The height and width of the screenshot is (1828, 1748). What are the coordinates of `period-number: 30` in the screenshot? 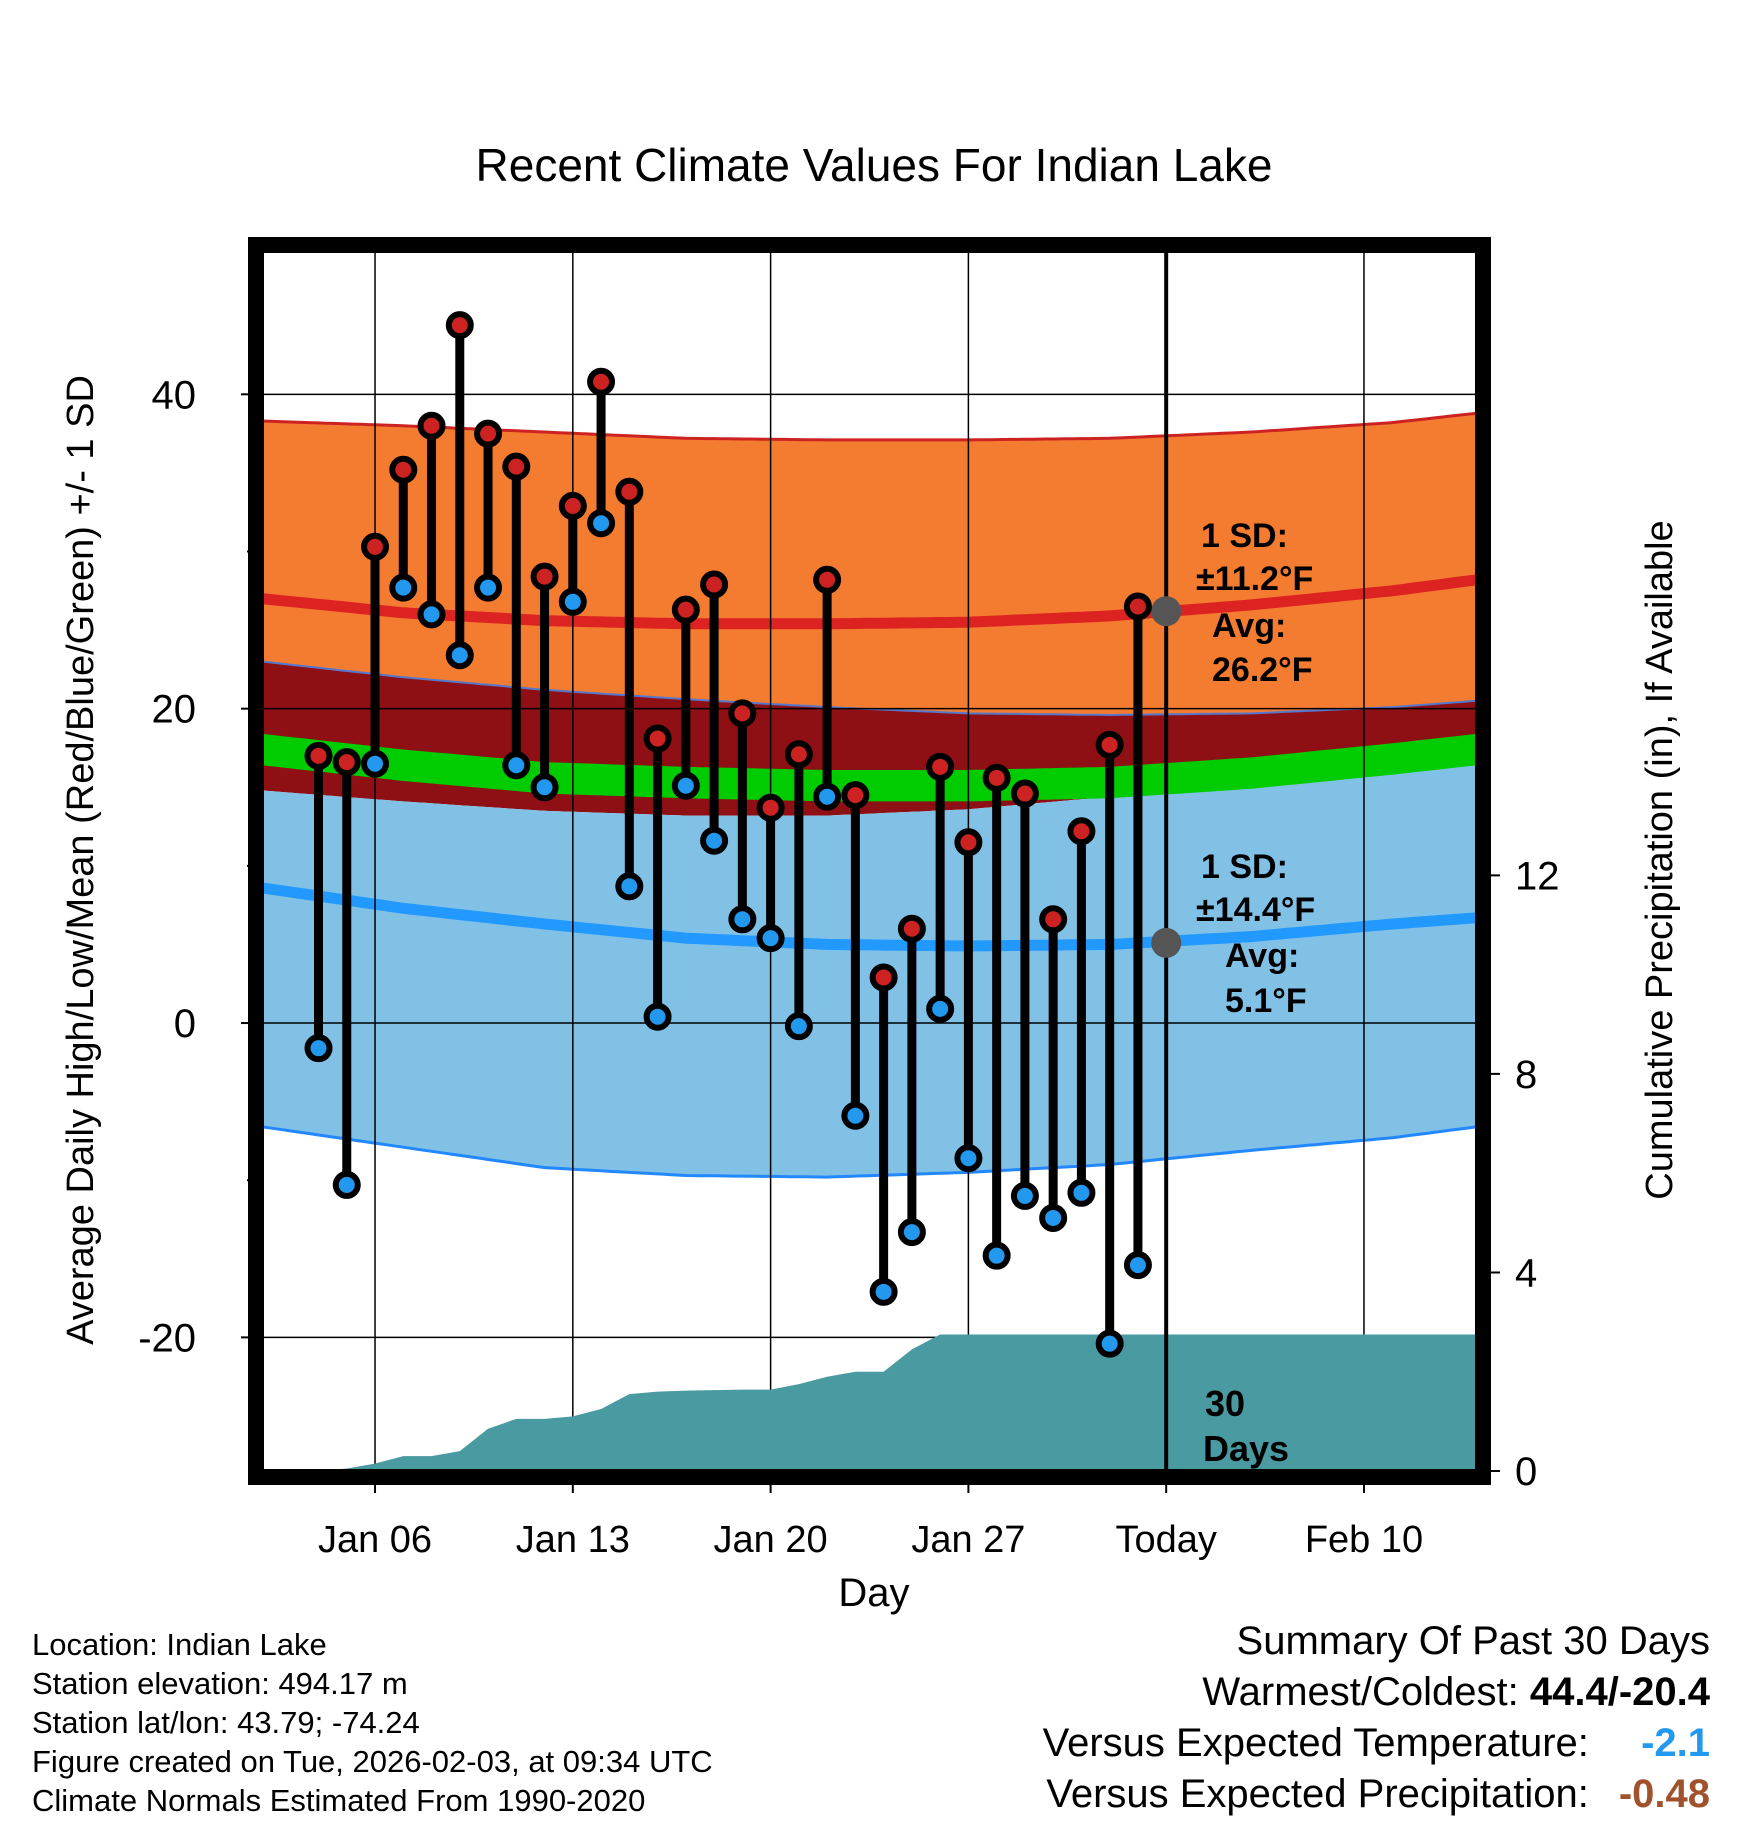 It's located at (1225, 1403).